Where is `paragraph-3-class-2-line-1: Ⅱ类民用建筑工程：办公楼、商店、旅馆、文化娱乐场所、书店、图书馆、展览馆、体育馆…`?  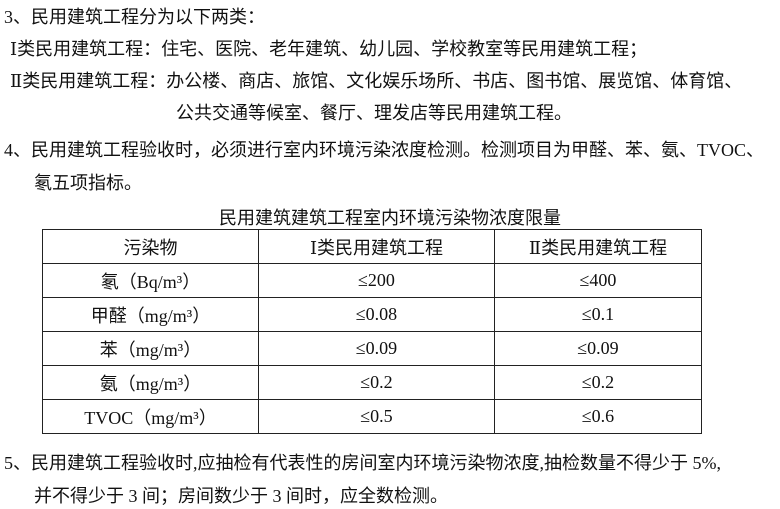 paragraph-3-class-2-line-1: Ⅱ类民用建筑工程：办公楼、商店、旅馆、文化娱乐场所、书店、图书馆、展览馆、体育馆… is located at coordinates (376, 81).